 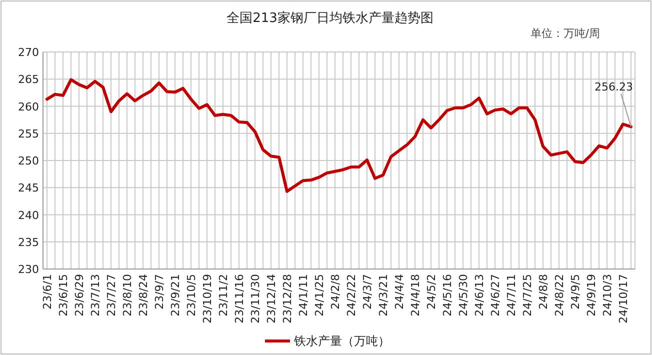 I want to click on x-tick-label: 24/9/5, so click(x=575, y=292).